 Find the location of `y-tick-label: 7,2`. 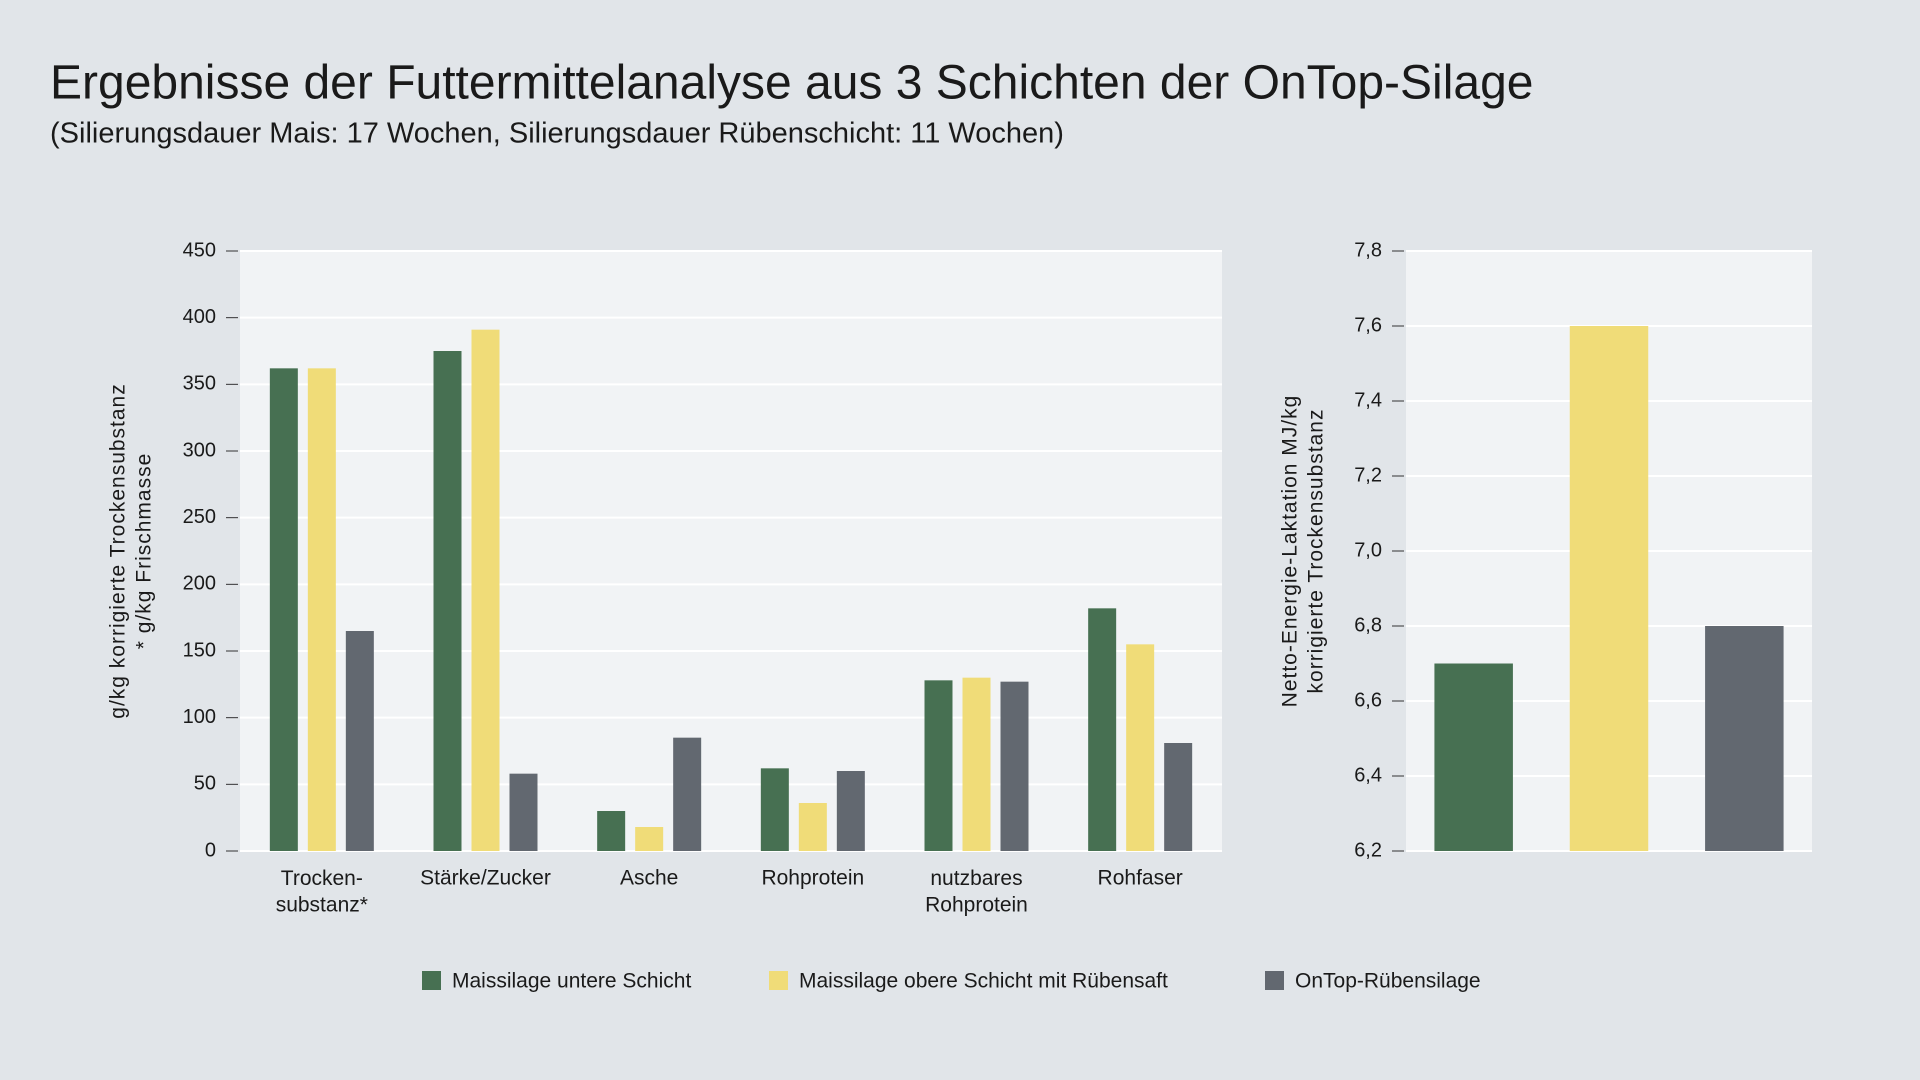

y-tick-label: 7,2 is located at coordinates (1368, 475).